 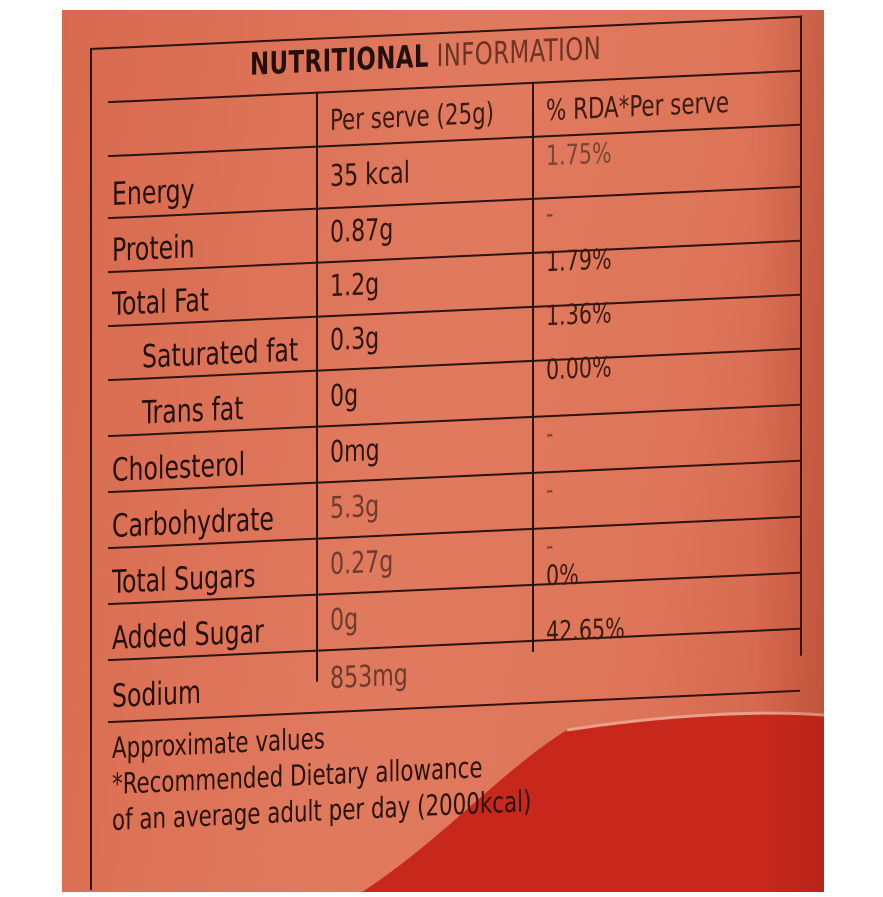 I want to click on nutrient-added-sugar: Added Sugar, so click(x=188, y=635).